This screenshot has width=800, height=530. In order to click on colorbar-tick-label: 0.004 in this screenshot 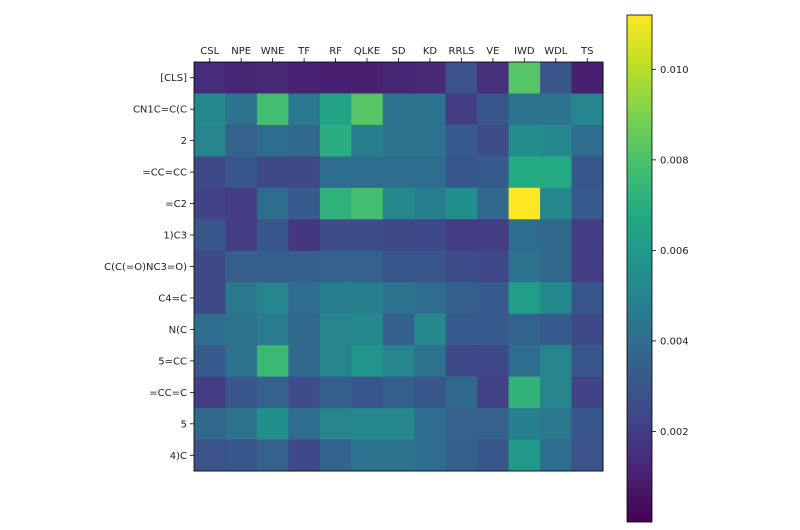, I will do `click(674, 341)`.